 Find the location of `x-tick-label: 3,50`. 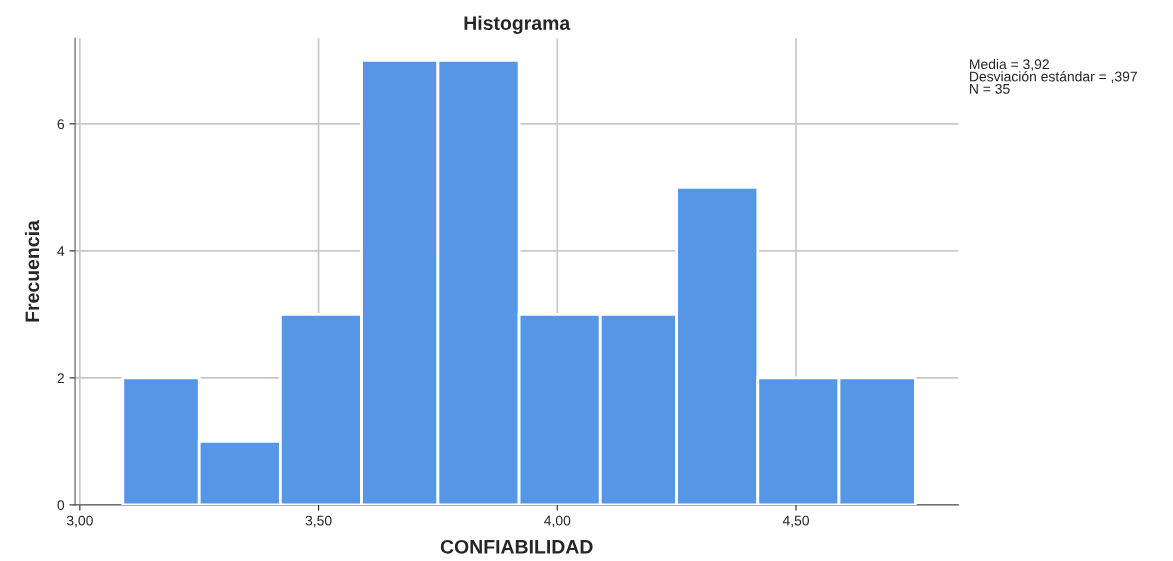

x-tick-label: 3,50 is located at coordinates (318, 521).